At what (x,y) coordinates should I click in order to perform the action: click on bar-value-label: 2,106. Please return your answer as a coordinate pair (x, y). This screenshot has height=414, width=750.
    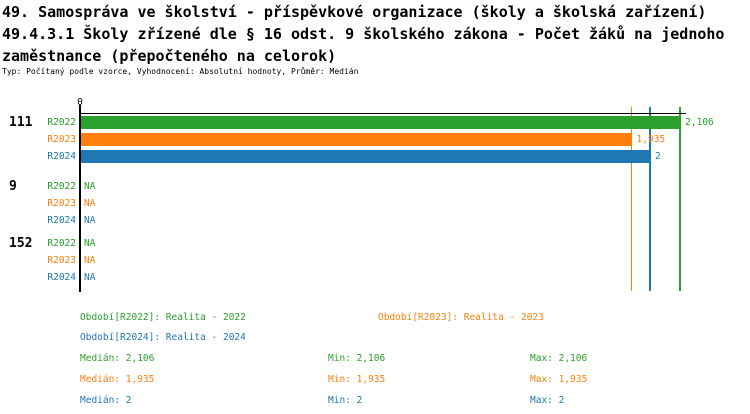
    Looking at the image, I should click on (699, 122).